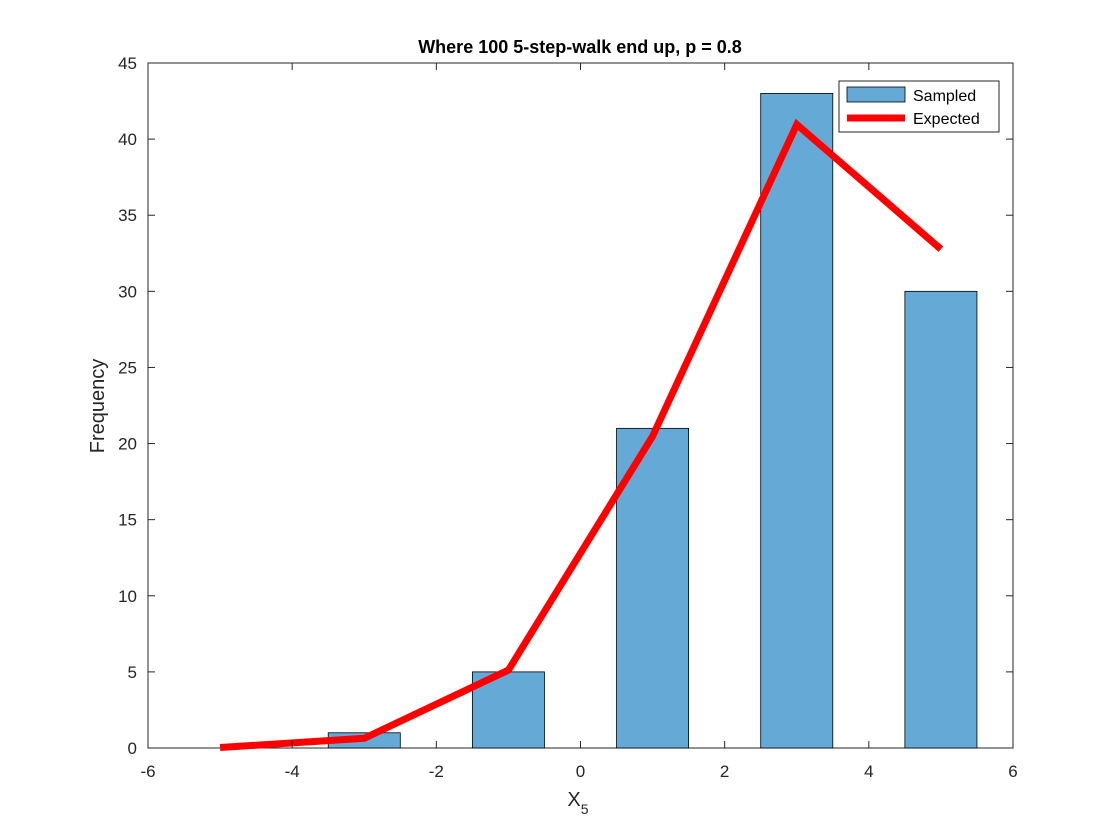 Image resolution: width=1120 pixels, height=840 pixels. Describe the element at coordinates (127, 367) in the screenshot. I see `y-tick-label: 25` at that location.